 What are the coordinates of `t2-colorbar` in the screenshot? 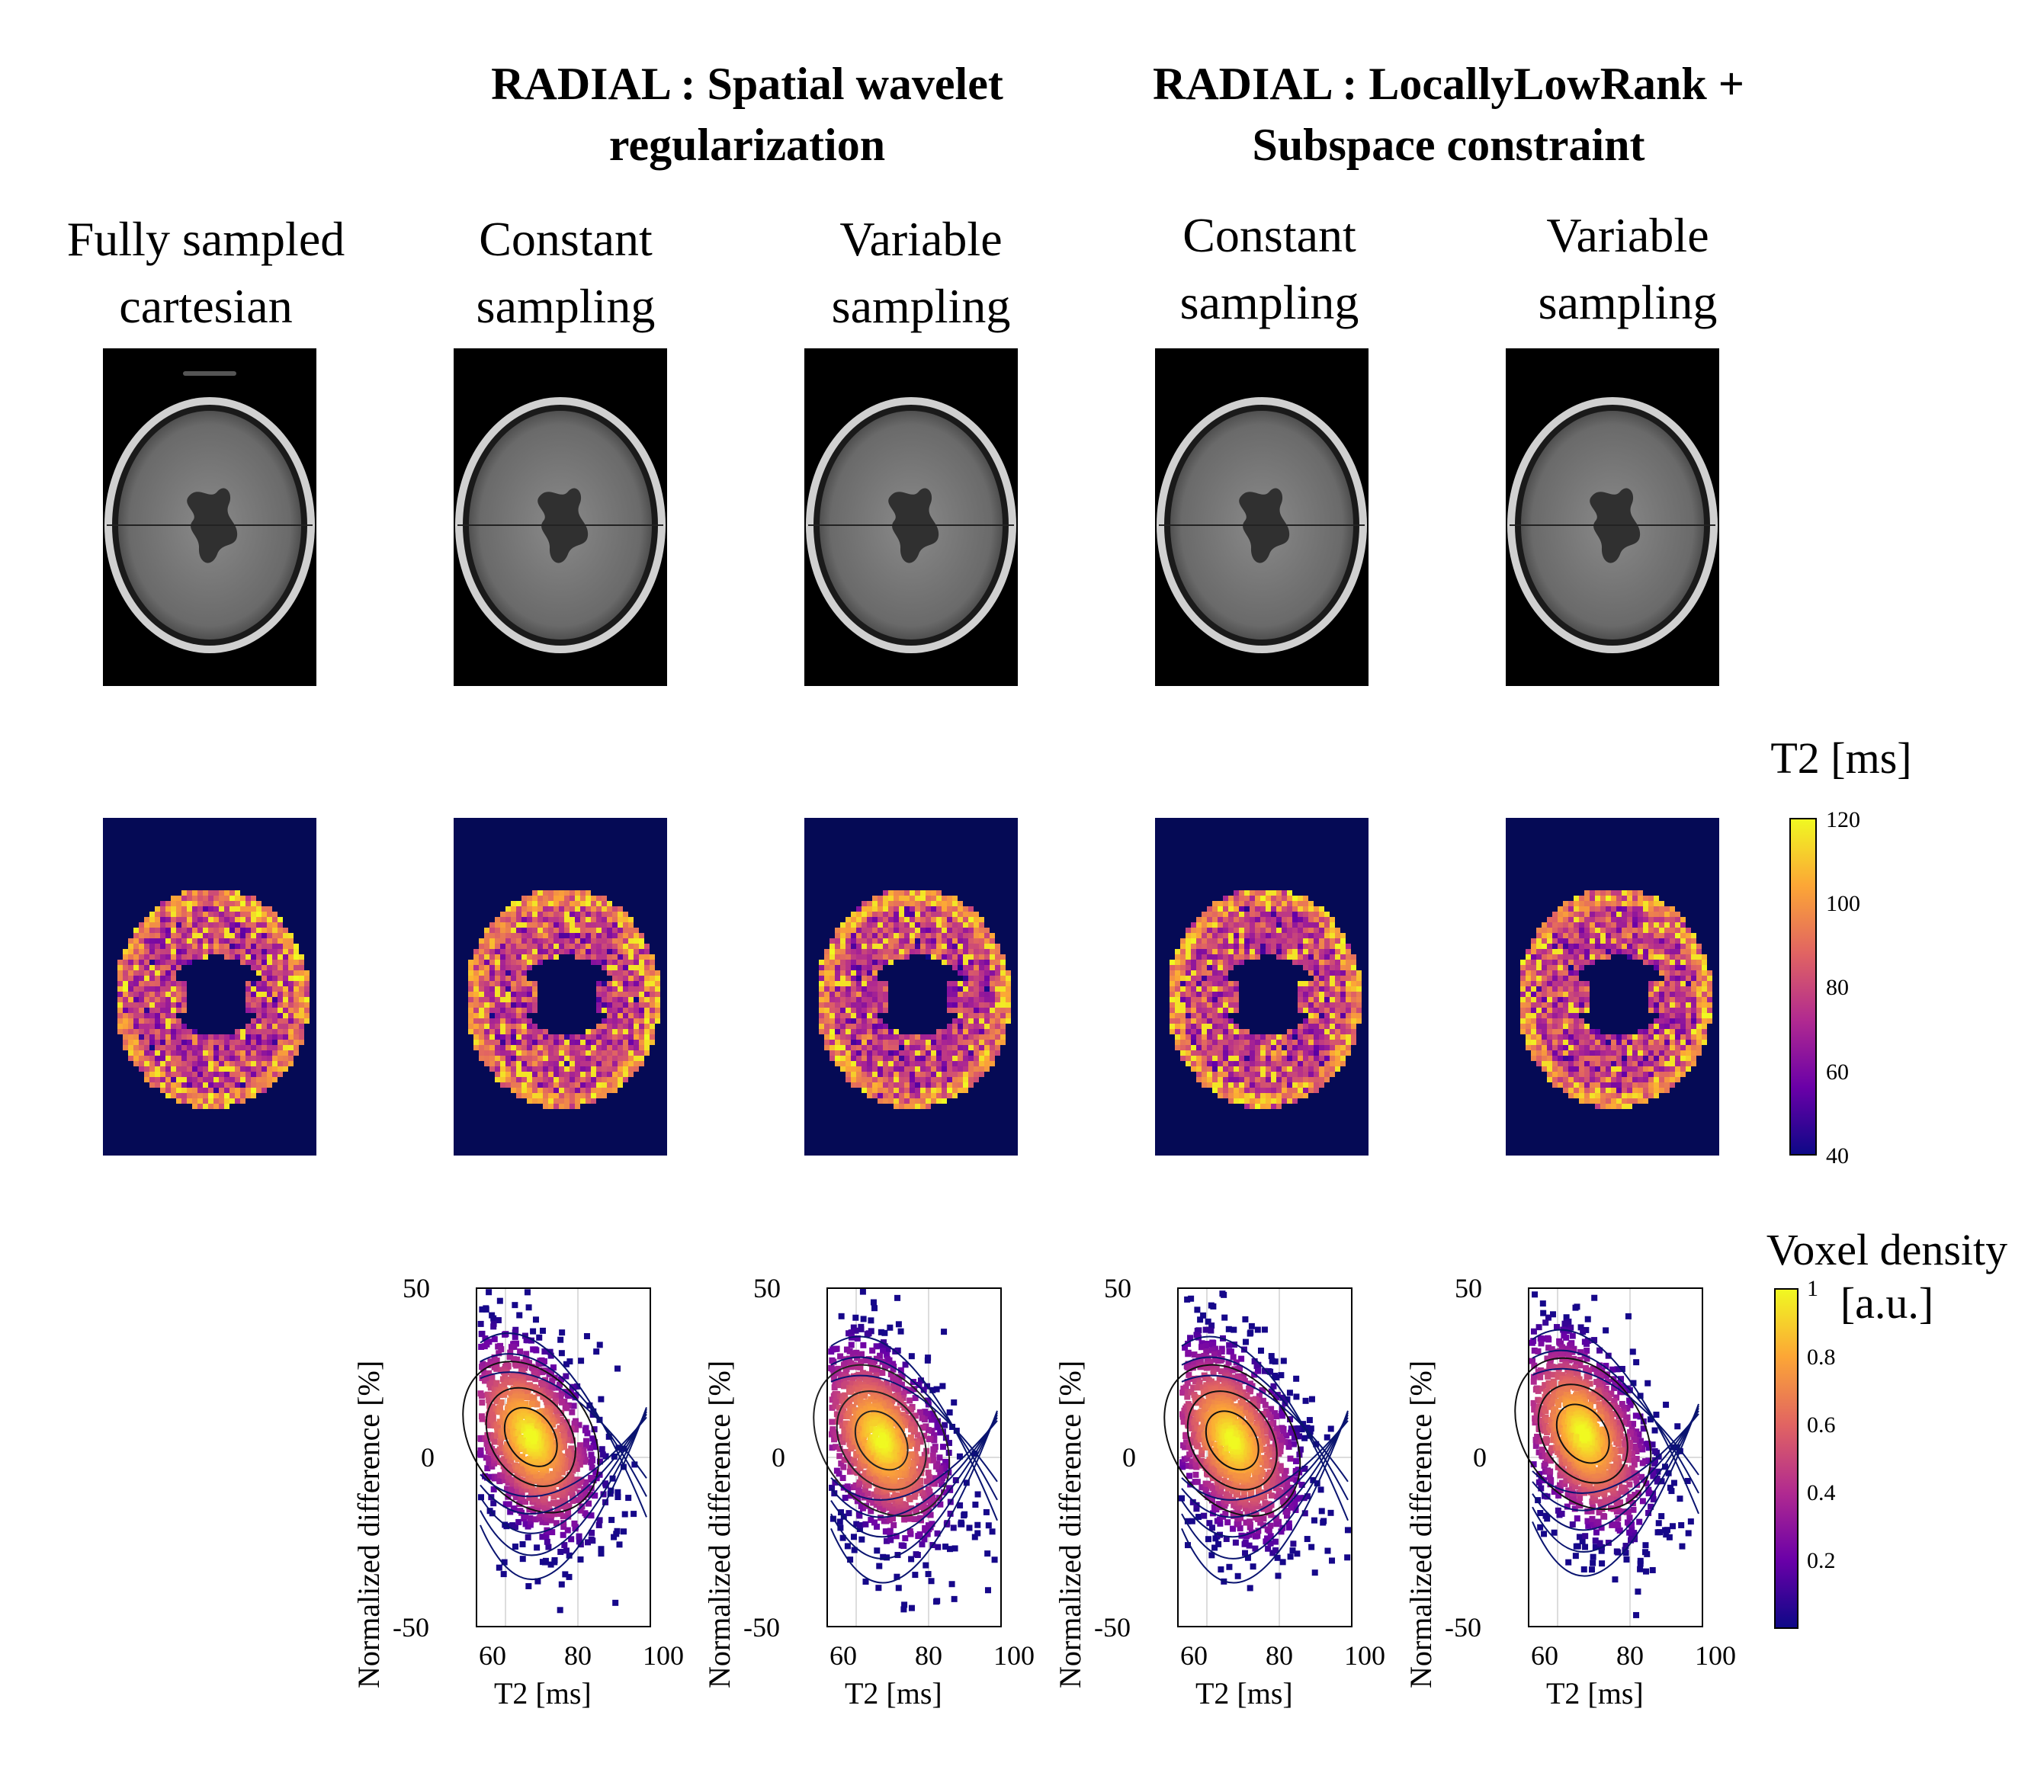 It's located at (1803, 987).